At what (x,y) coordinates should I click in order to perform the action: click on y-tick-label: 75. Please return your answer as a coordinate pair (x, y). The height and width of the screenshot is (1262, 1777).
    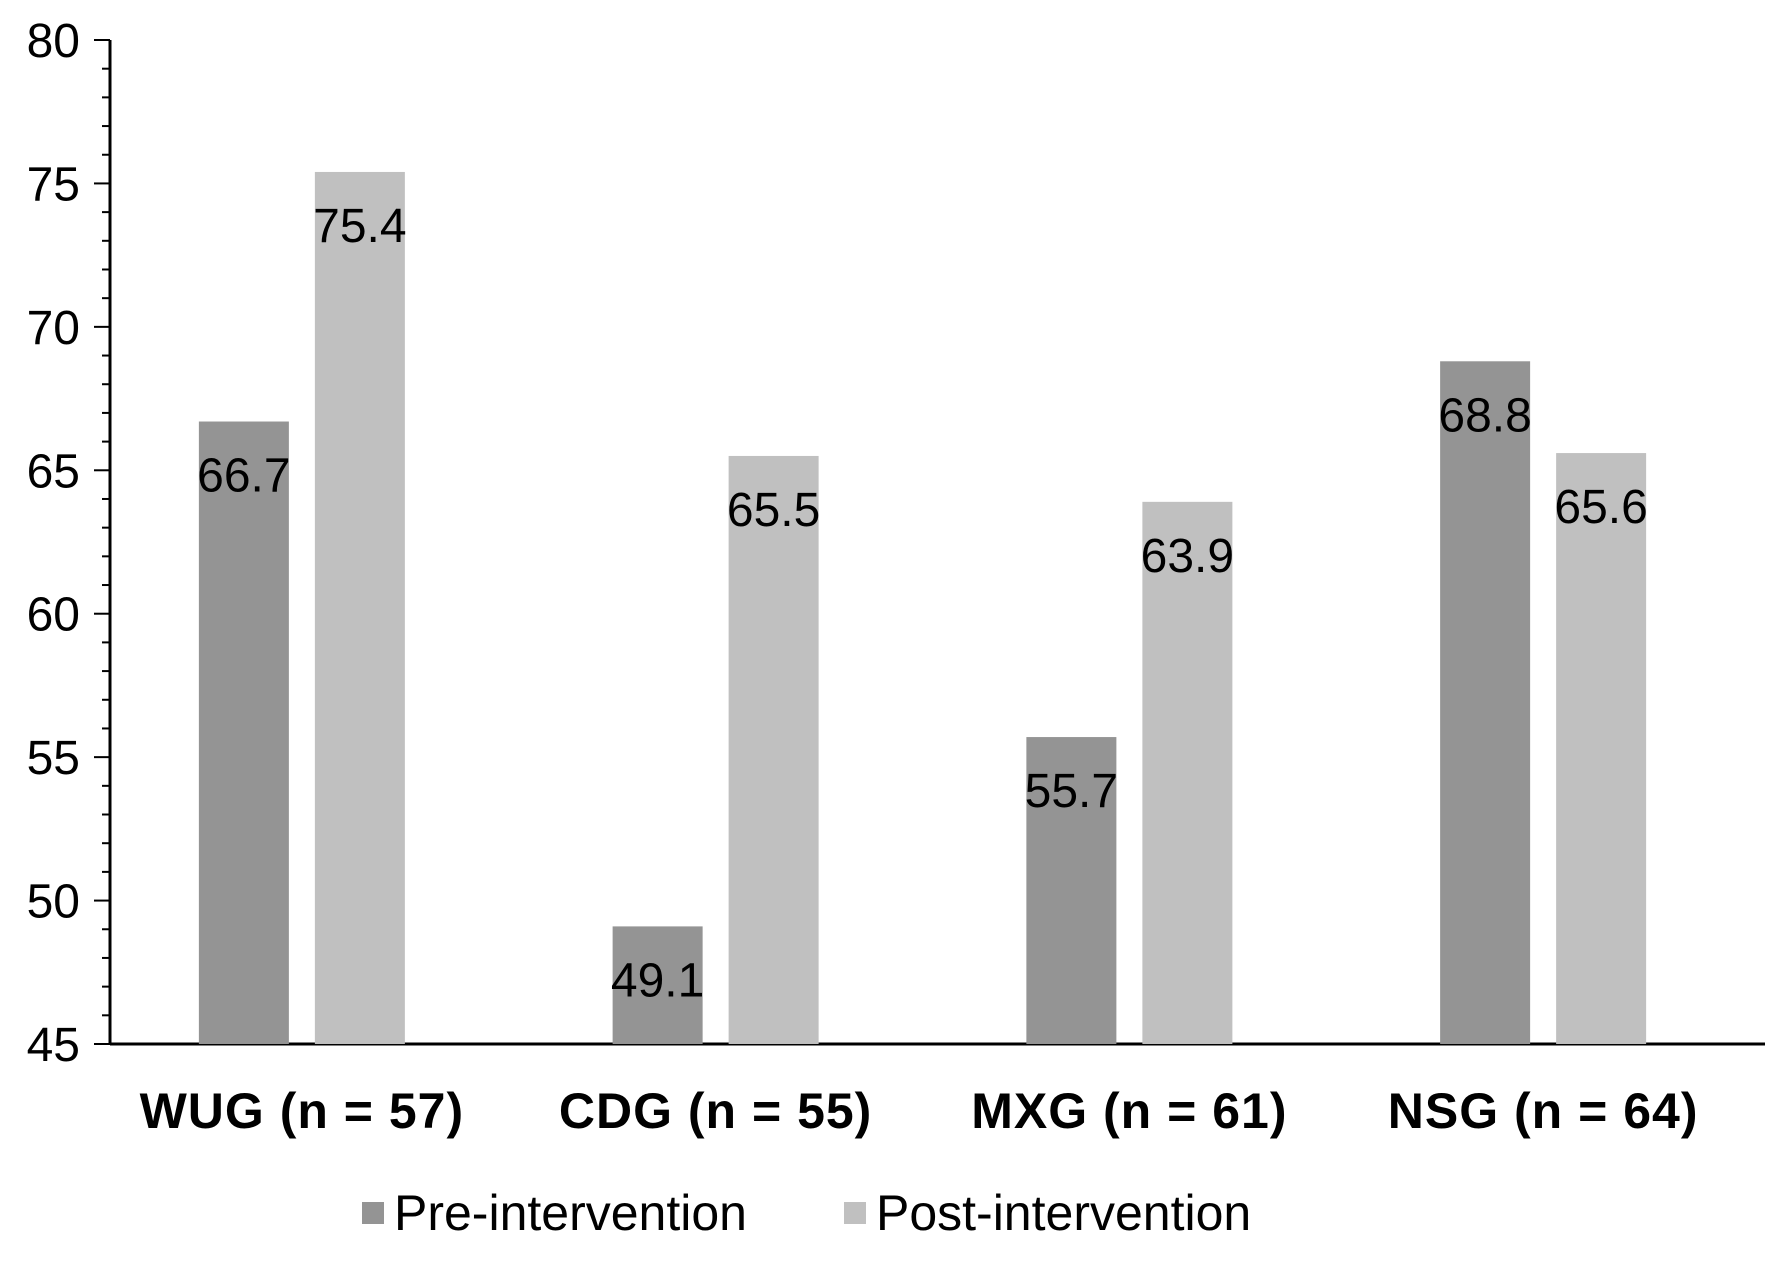
    Looking at the image, I should click on (53, 184).